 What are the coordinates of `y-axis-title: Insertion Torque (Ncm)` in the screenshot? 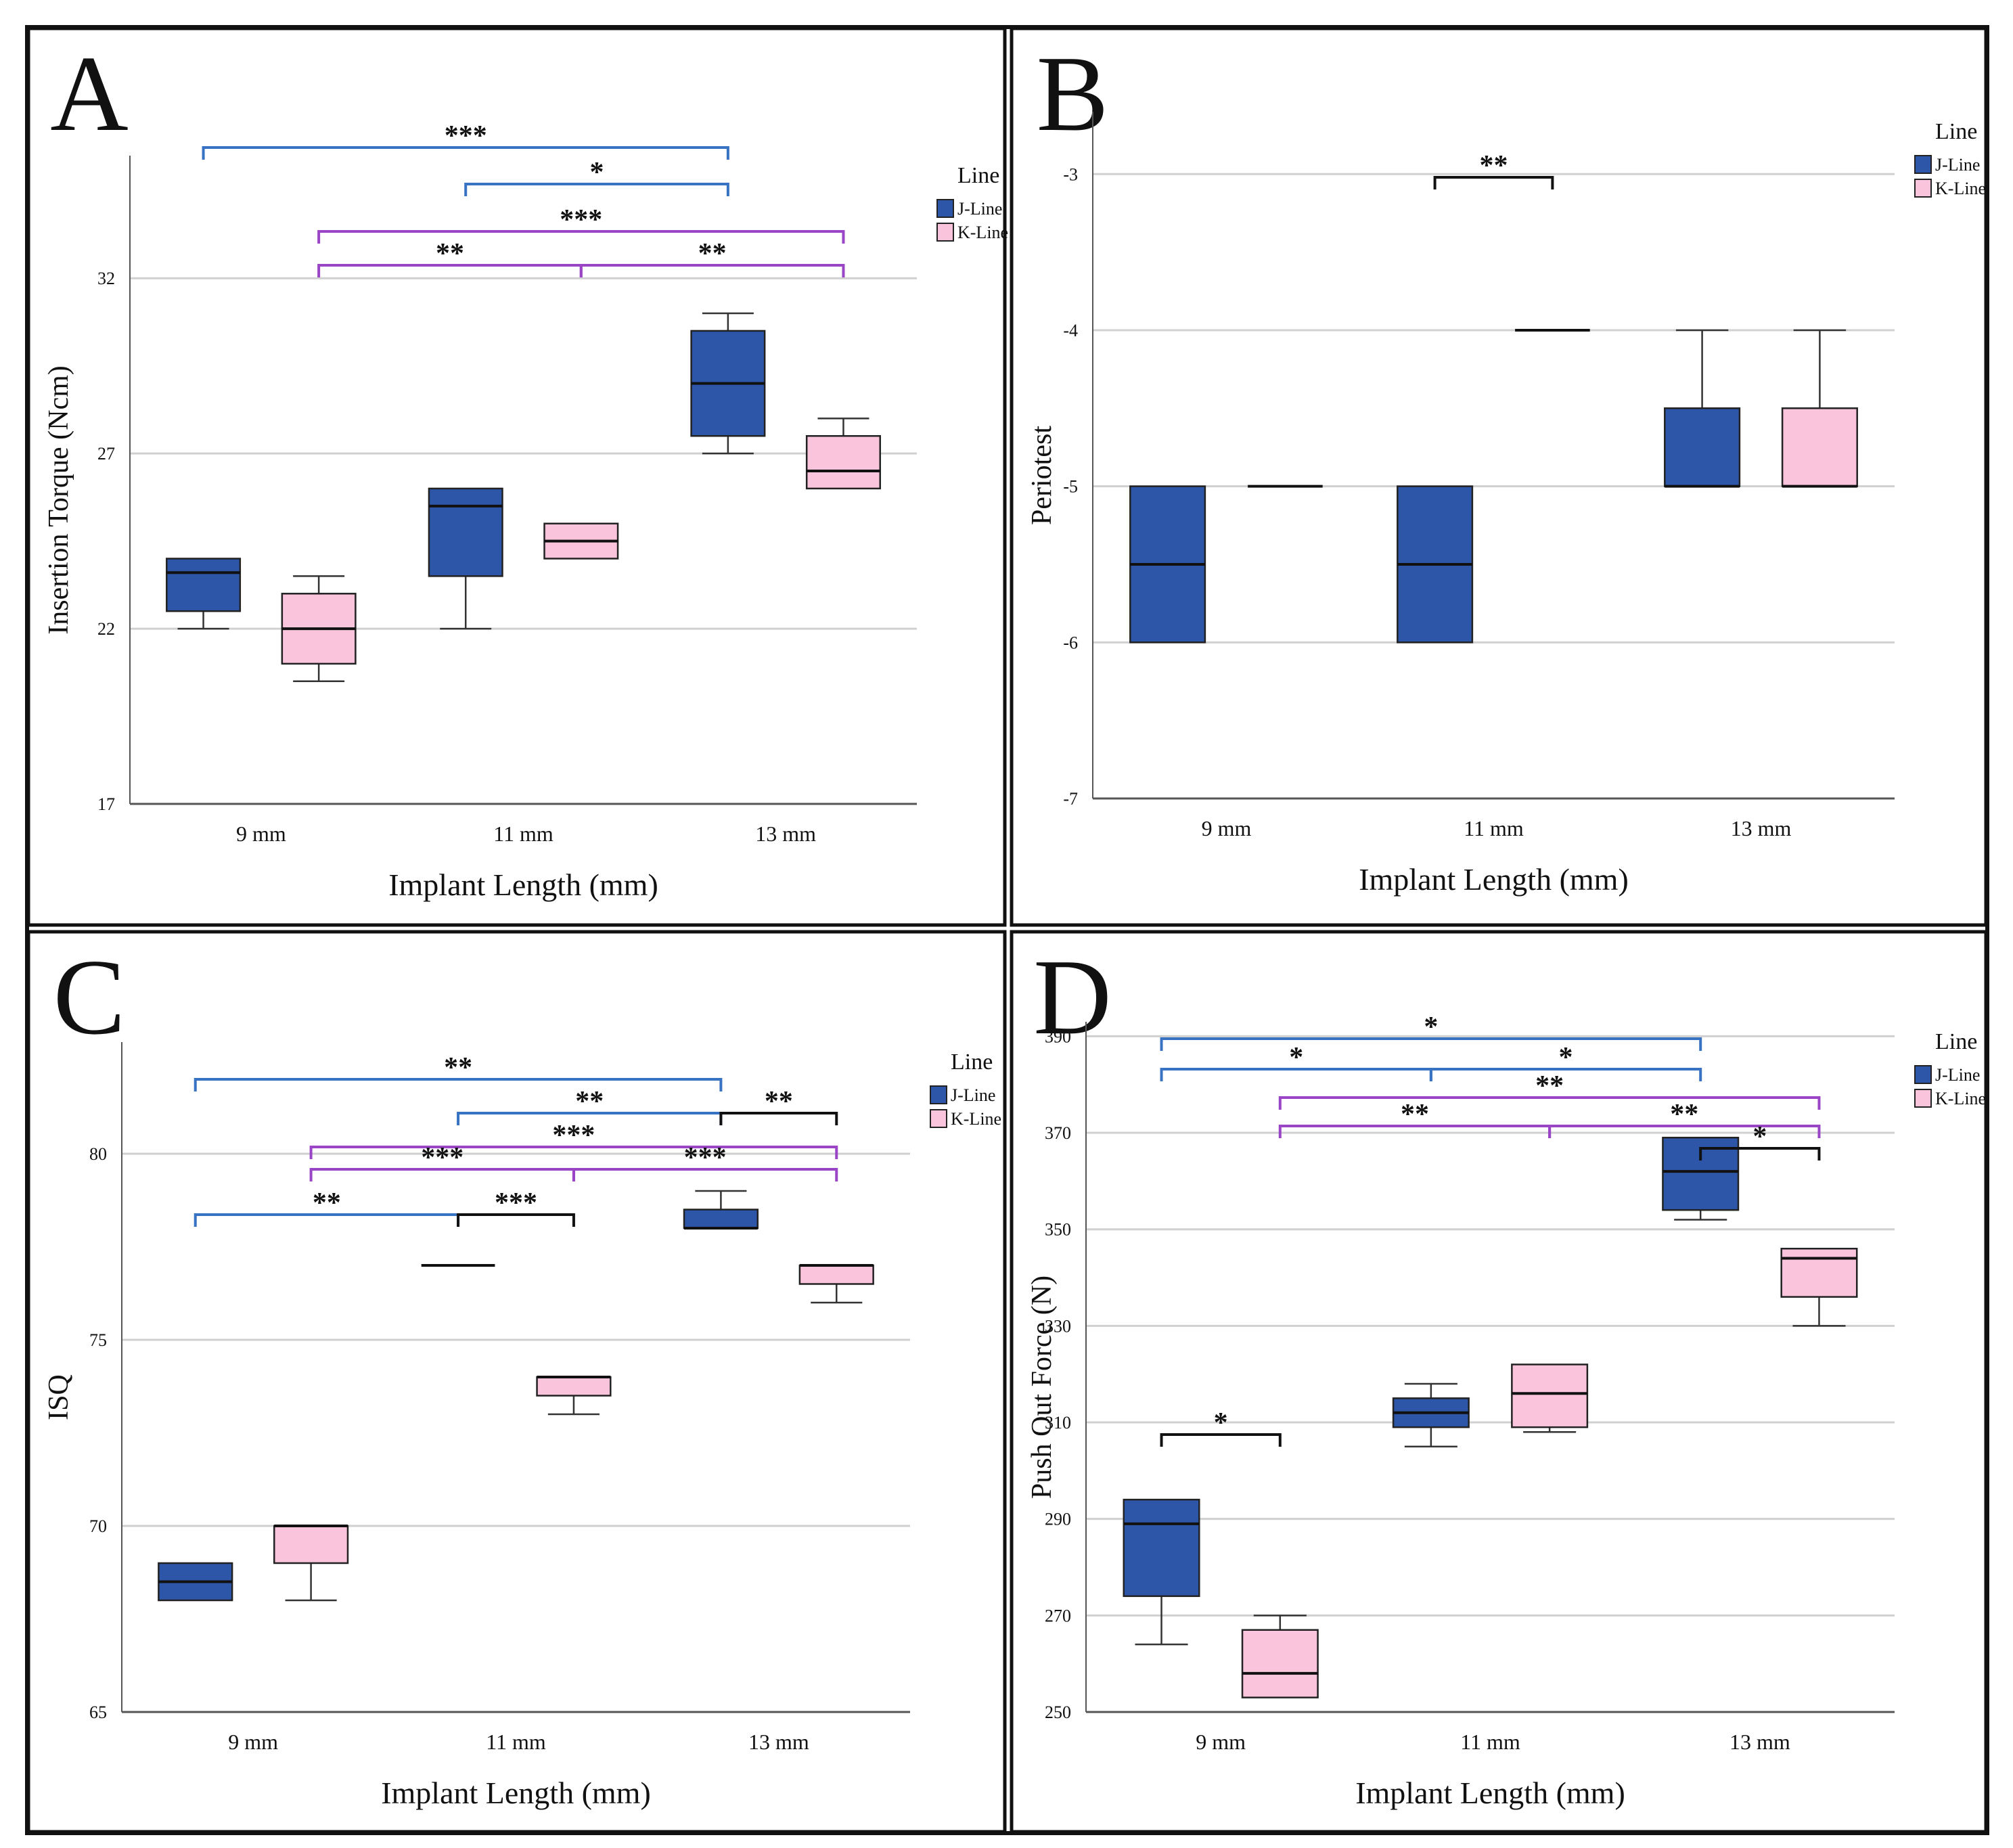 It's located at (58, 500).